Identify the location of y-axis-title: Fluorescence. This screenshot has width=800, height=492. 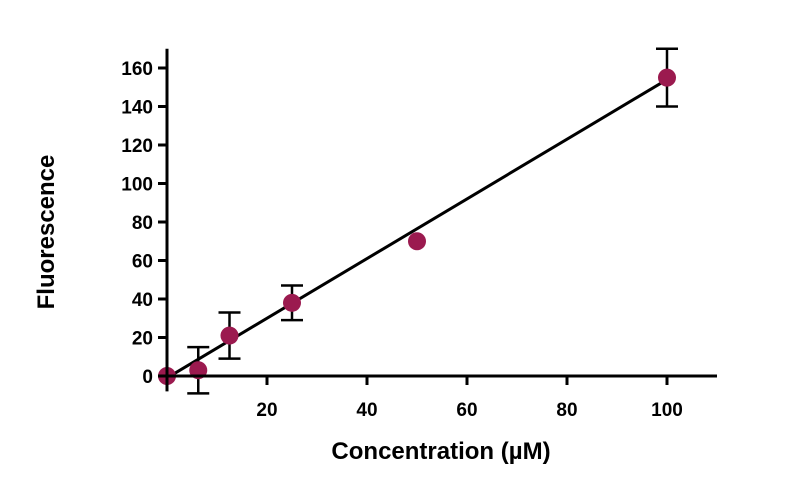
(46, 232).